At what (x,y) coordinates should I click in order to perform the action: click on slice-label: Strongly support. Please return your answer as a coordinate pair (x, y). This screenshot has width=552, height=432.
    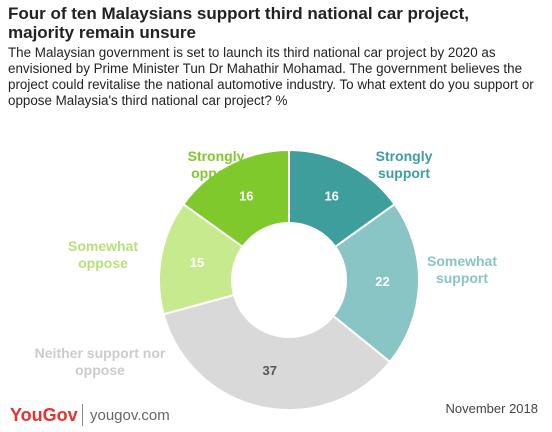
    Looking at the image, I should click on (404, 164).